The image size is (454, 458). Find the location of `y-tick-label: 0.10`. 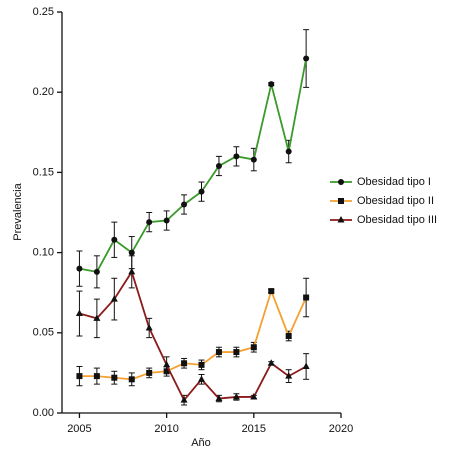

y-tick-label: 0.10 is located at coordinates (43, 253).